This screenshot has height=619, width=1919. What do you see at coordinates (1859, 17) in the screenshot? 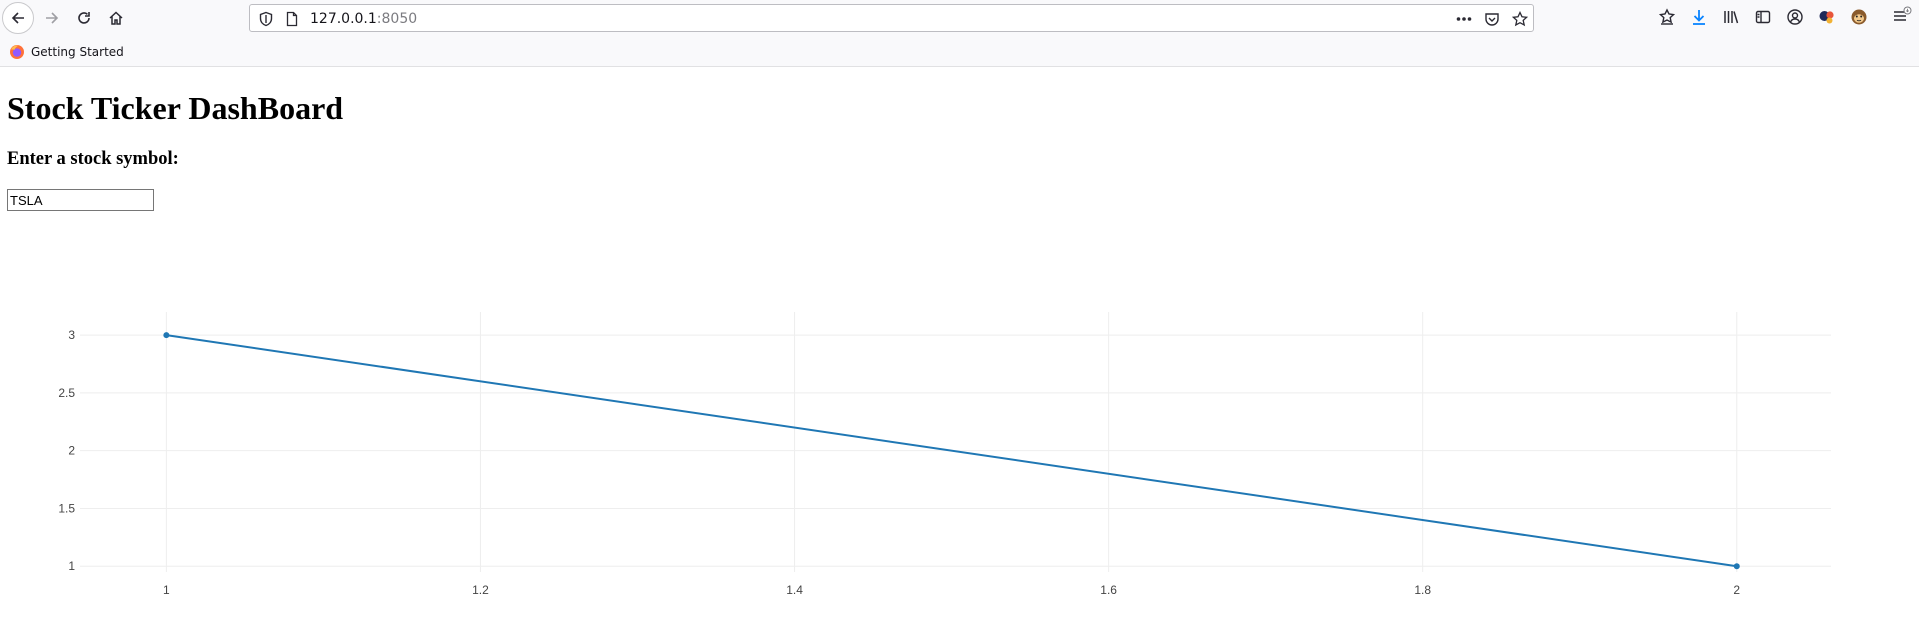
I see `monkey-extension-icon` at bounding box center [1859, 17].